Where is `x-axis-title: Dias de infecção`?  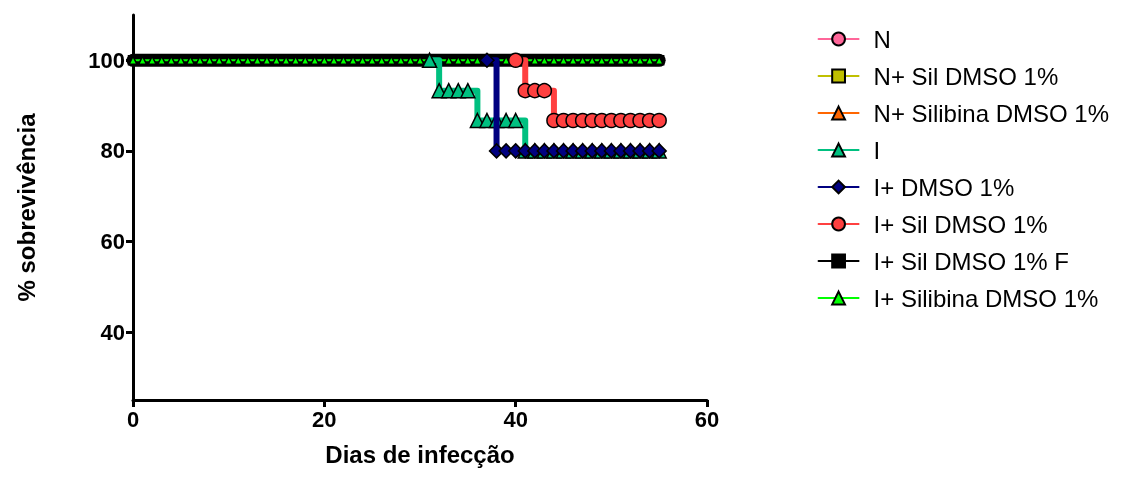 x-axis-title: Dias de infecção is located at coordinates (420, 454).